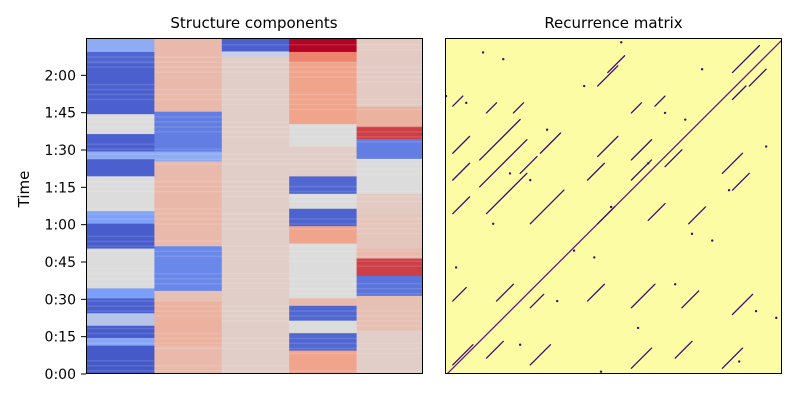  I want to click on y-tick-label-5: 1:15, so click(60, 188).